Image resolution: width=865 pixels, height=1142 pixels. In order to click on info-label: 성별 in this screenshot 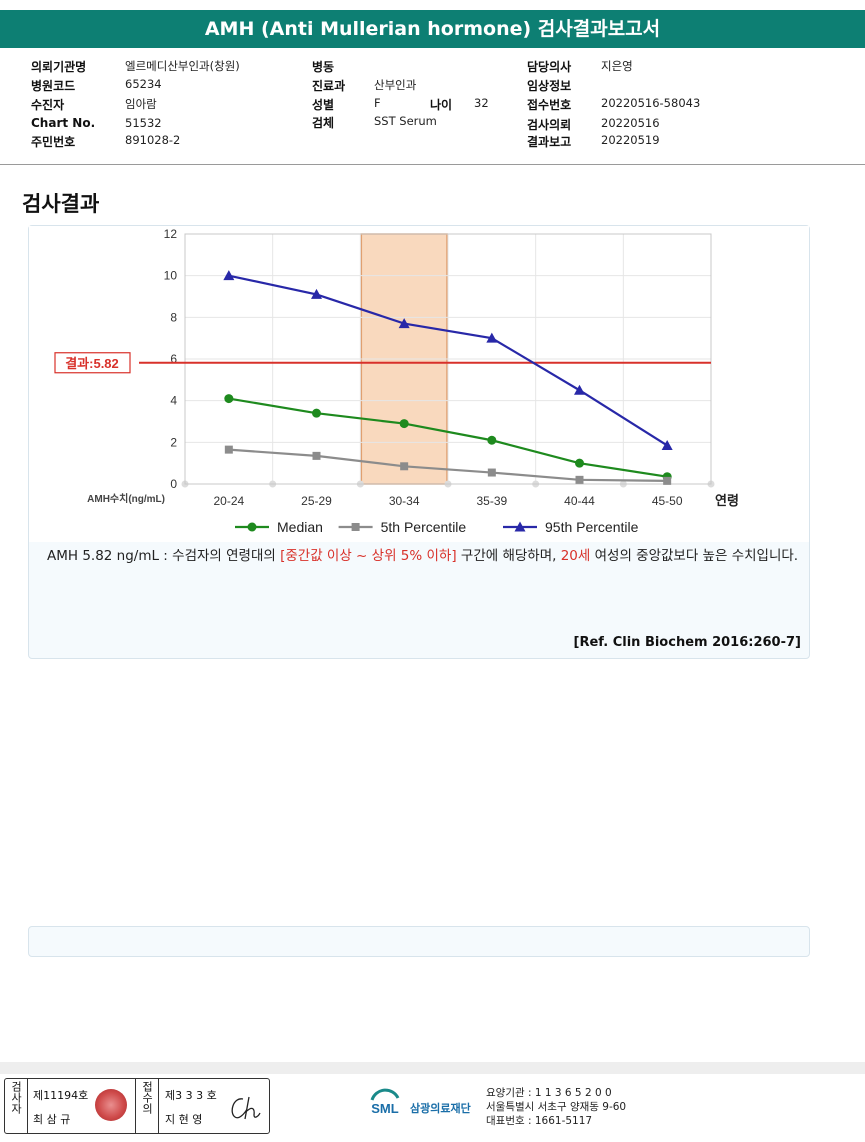, I will do `click(323, 105)`.